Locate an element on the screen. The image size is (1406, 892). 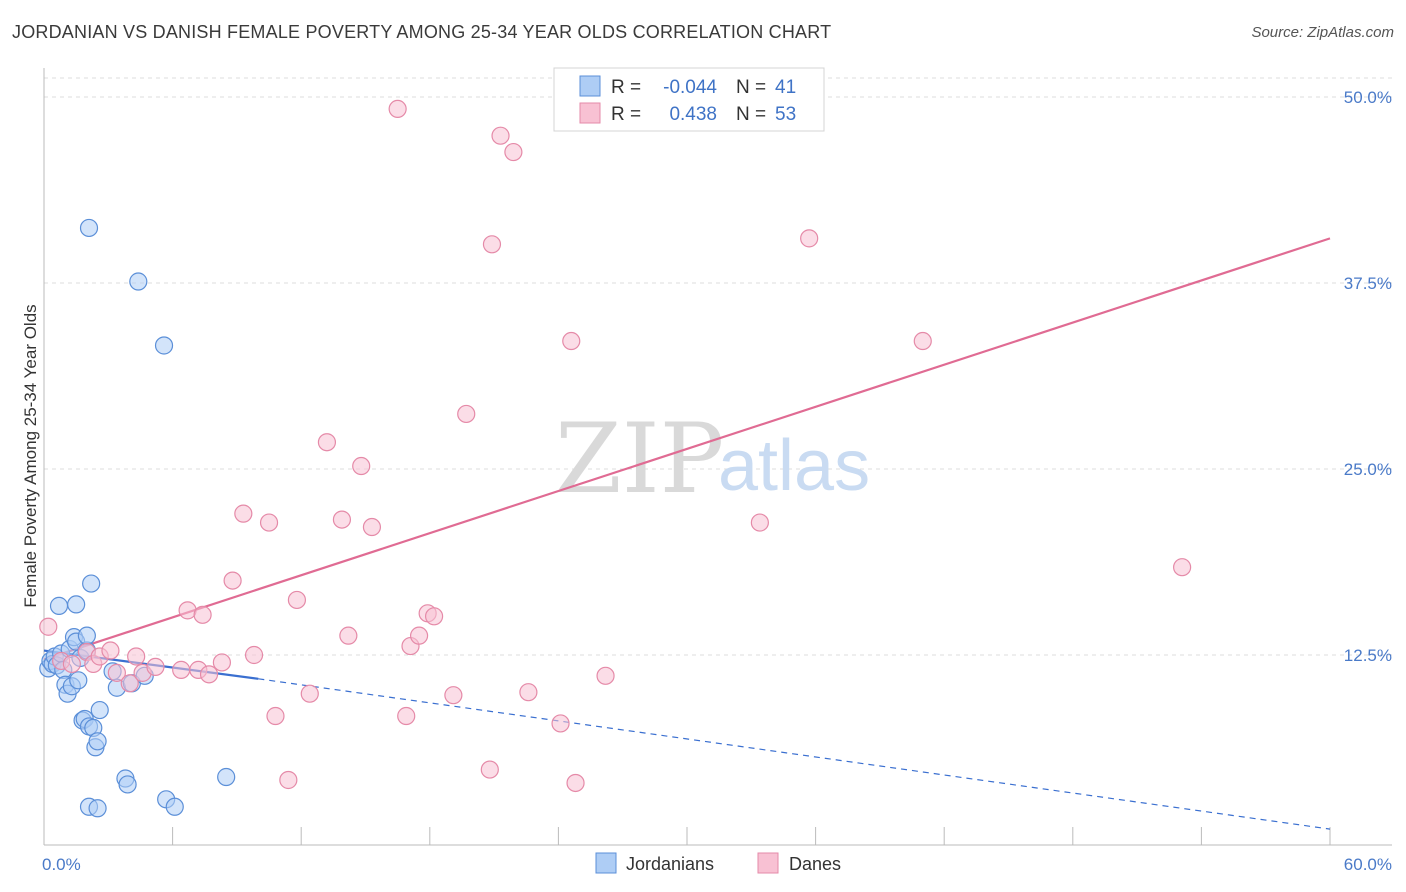
bottom-legend-swatch-danes is located at coordinates (768, 863).